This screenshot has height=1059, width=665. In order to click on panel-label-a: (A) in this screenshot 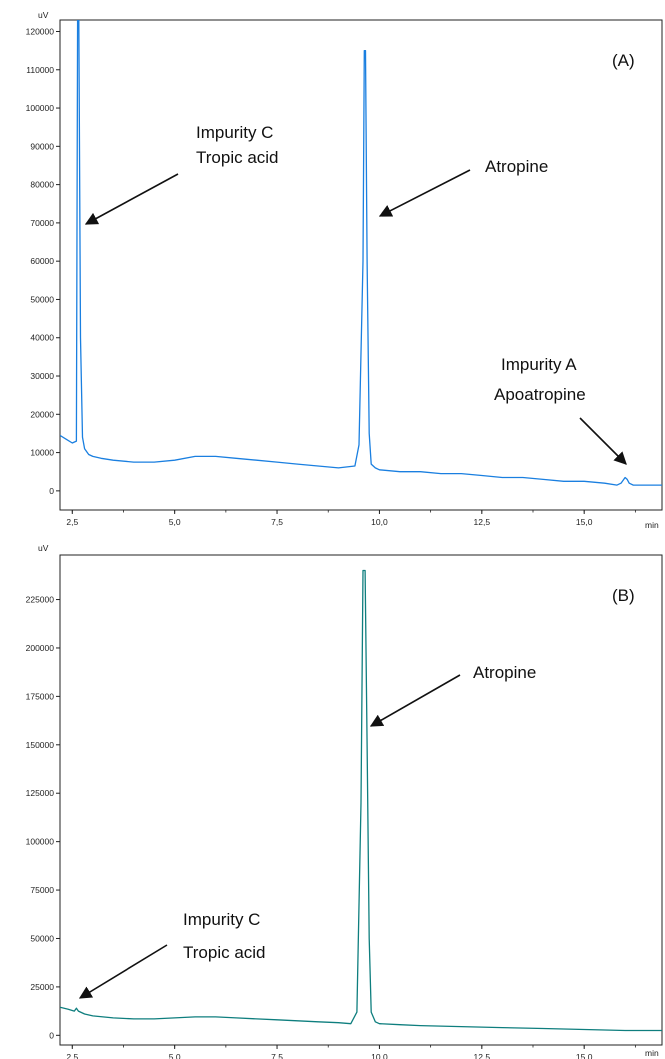, I will do `click(623, 60)`.